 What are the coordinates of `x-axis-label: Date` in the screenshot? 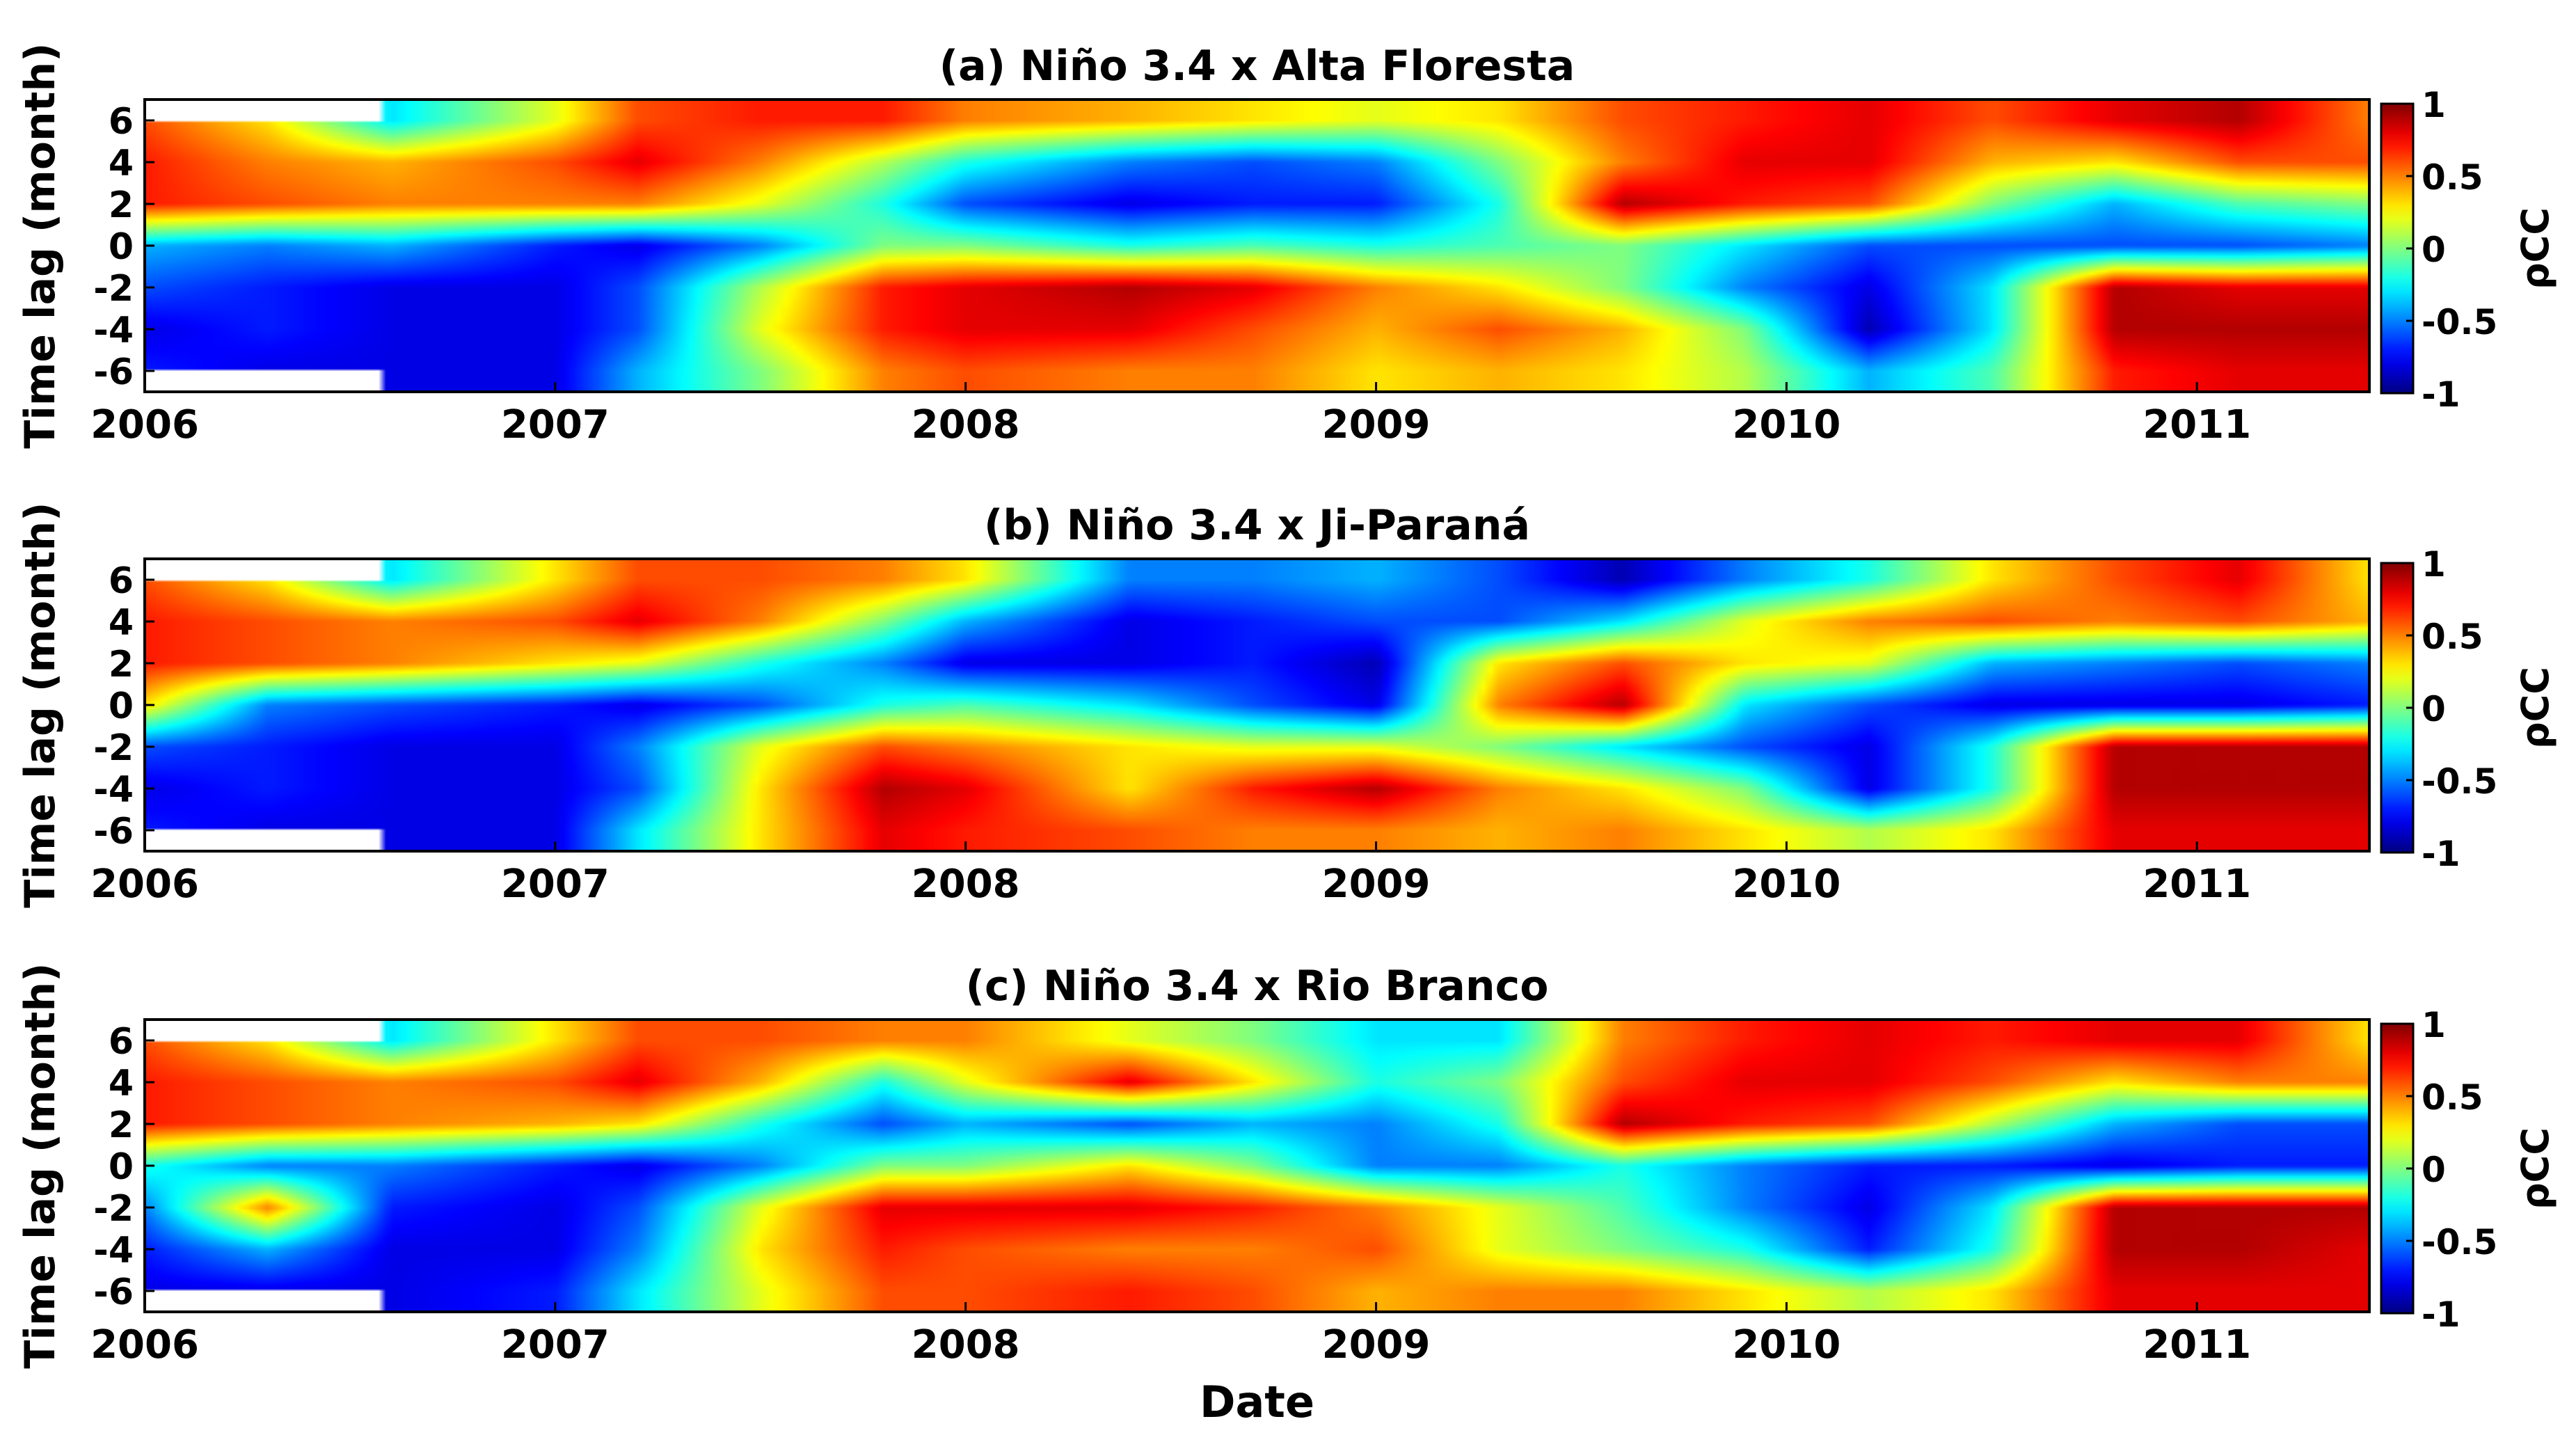 It's located at (1257, 1402).